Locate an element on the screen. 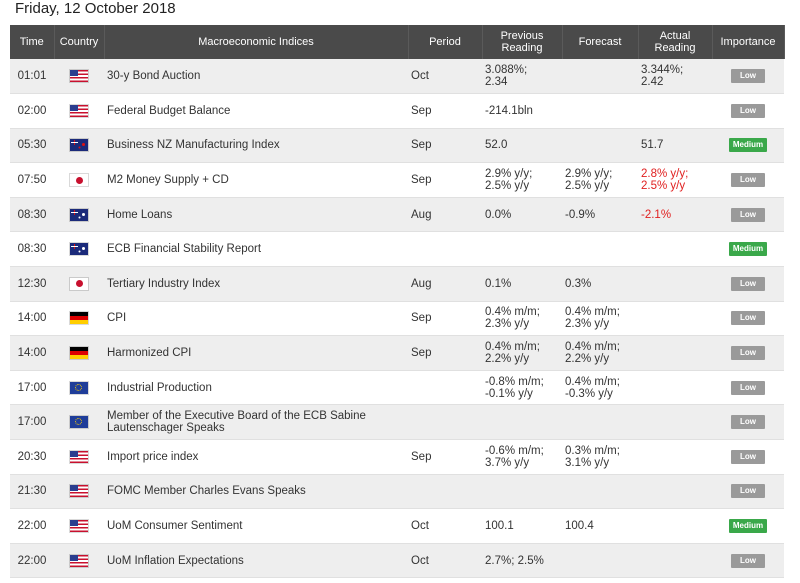 This screenshot has height=583, width=800. forecast: 0.4% m/m; 2.3% y/y is located at coordinates (600, 319).